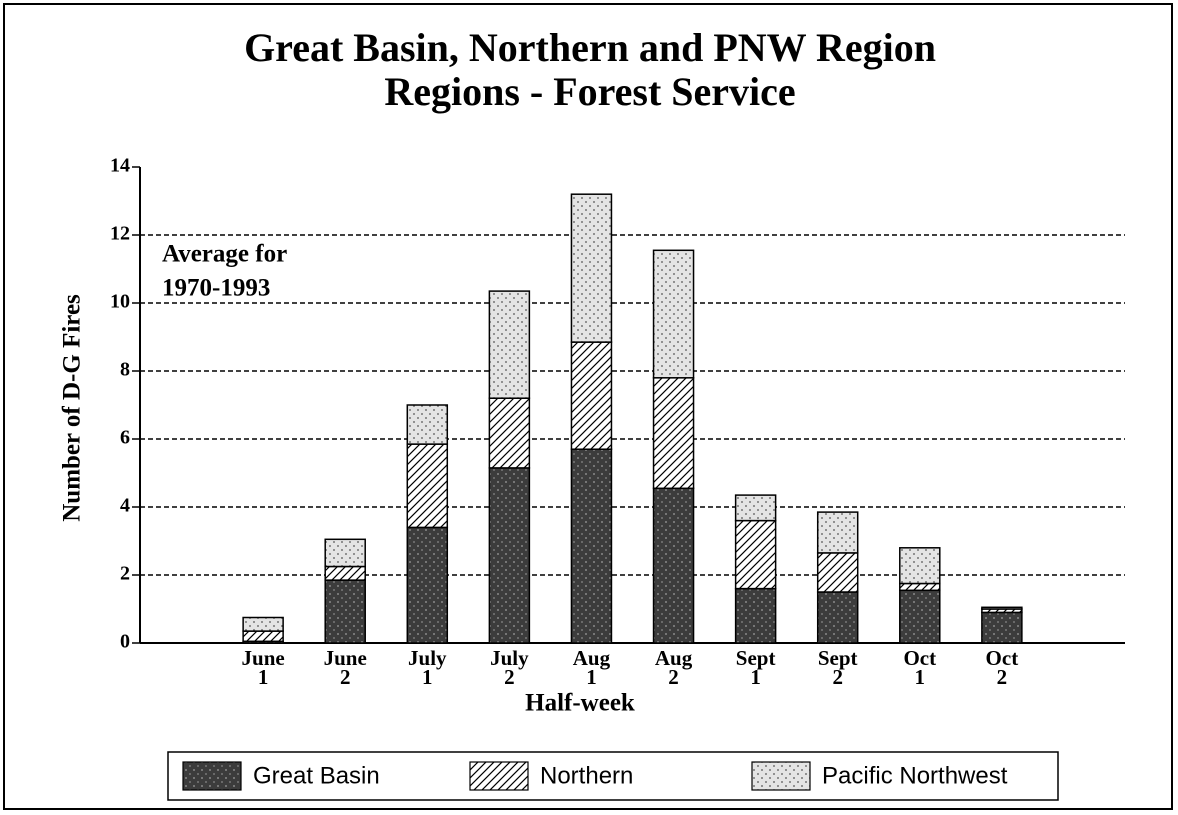  I want to click on y-tick-label: 2, so click(125, 574).